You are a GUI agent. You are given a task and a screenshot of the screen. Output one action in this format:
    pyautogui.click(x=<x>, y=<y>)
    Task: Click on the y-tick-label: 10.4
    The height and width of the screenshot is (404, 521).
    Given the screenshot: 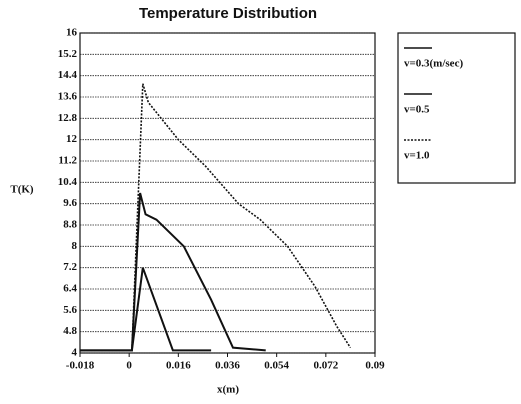 What is the action you would take?
    pyautogui.click(x=68, y=182)
    